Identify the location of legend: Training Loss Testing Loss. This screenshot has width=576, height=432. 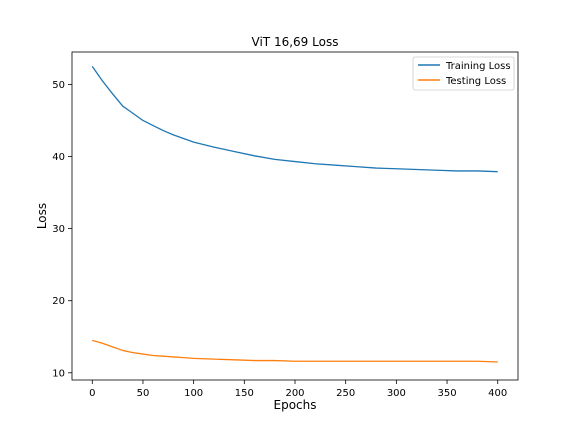
(463, 73).